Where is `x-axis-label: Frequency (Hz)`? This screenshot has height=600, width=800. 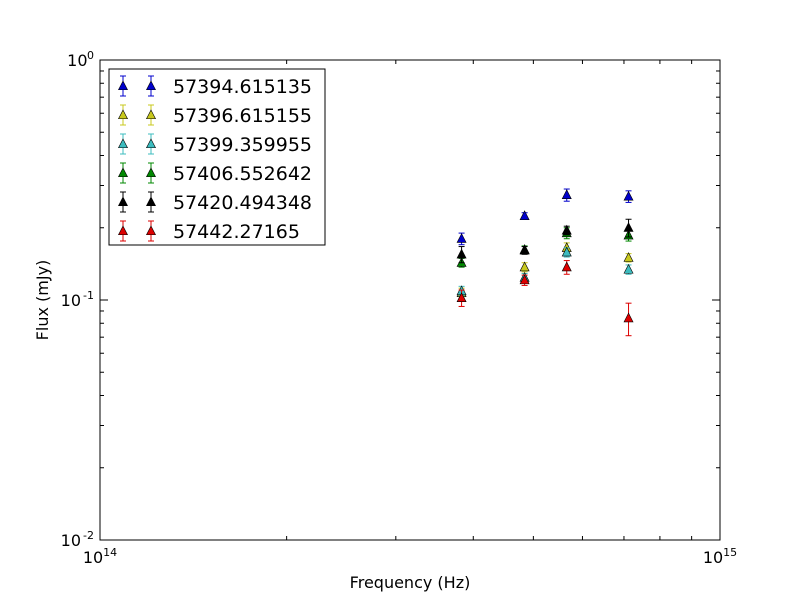 x-axis-label: Frequency (Hz) is located at coordinates (410, 582).